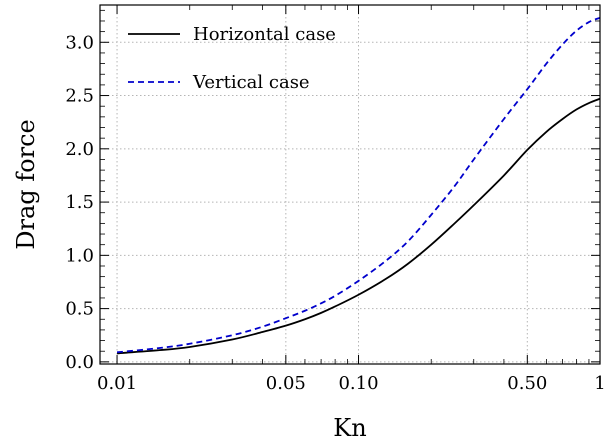  What do you see at coordinates (358, 383) in the screenshot?
I see `x-tick-label: 0.10` at bounding box center [358, 383].